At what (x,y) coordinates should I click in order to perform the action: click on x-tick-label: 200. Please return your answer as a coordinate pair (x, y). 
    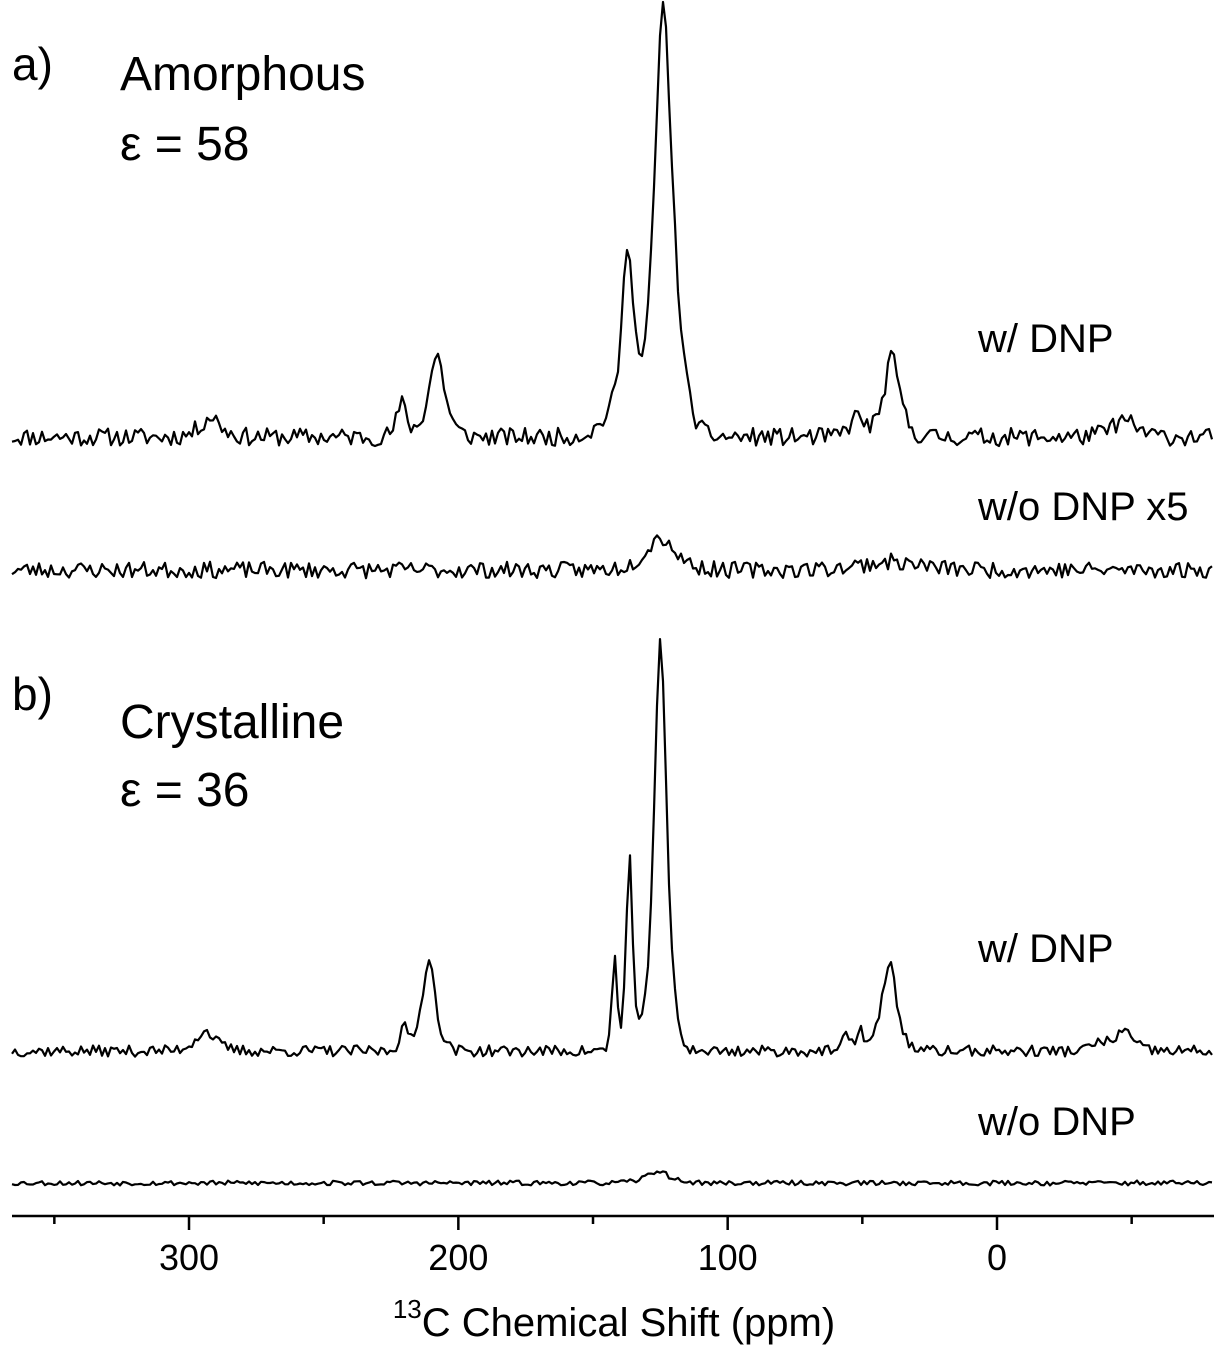
    Looking at the image, I should click on (458, 1257).